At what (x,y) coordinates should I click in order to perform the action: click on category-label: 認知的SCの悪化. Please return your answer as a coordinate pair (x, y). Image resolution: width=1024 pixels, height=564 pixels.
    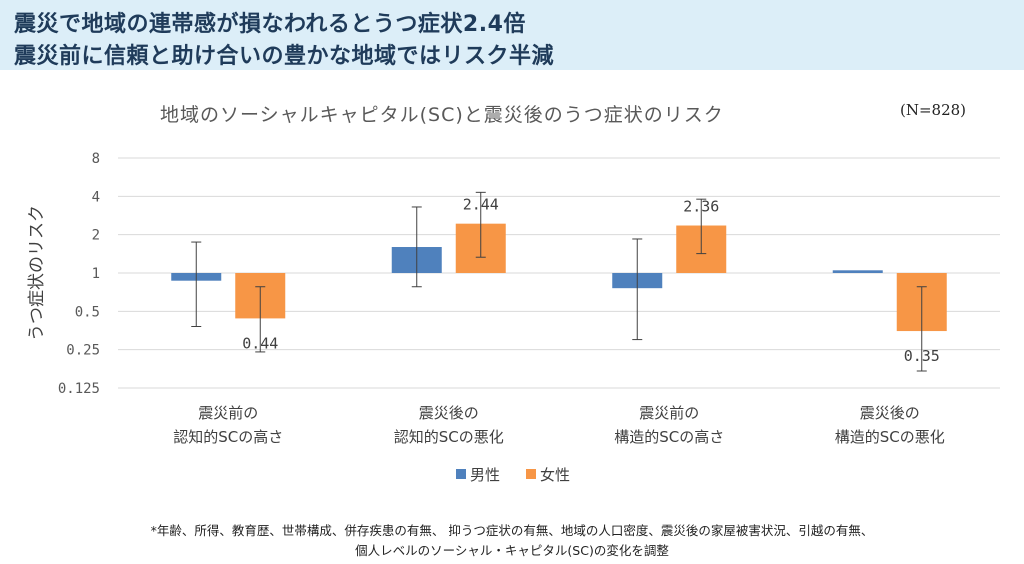
    Looking at the image, I should click on (449, 437).